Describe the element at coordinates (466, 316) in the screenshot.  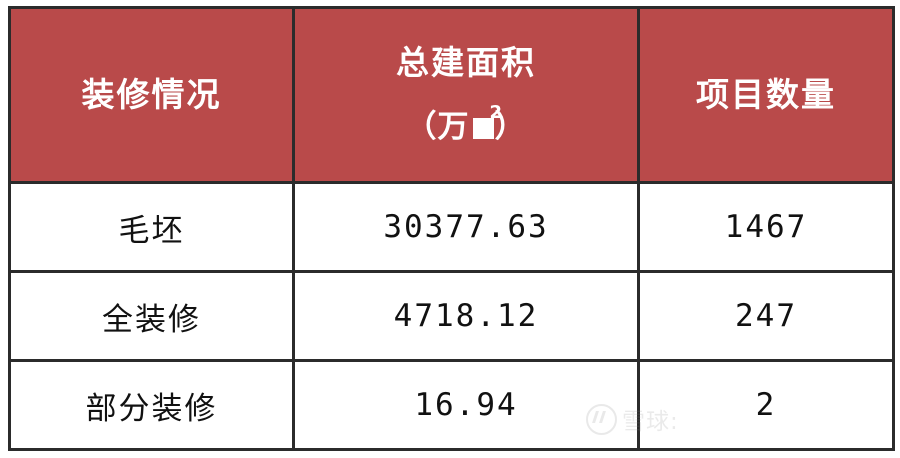
I see `cell-total-floor-area: 4718.12` at that location.